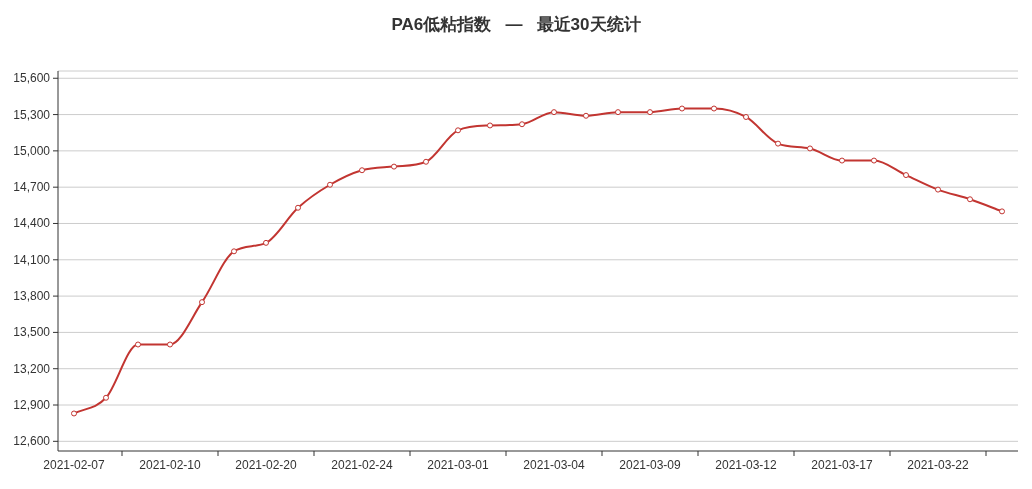  Describe the element at coordinates (32, 114) in the screenshot. I see `y-tick-label: 15,300` at that location.